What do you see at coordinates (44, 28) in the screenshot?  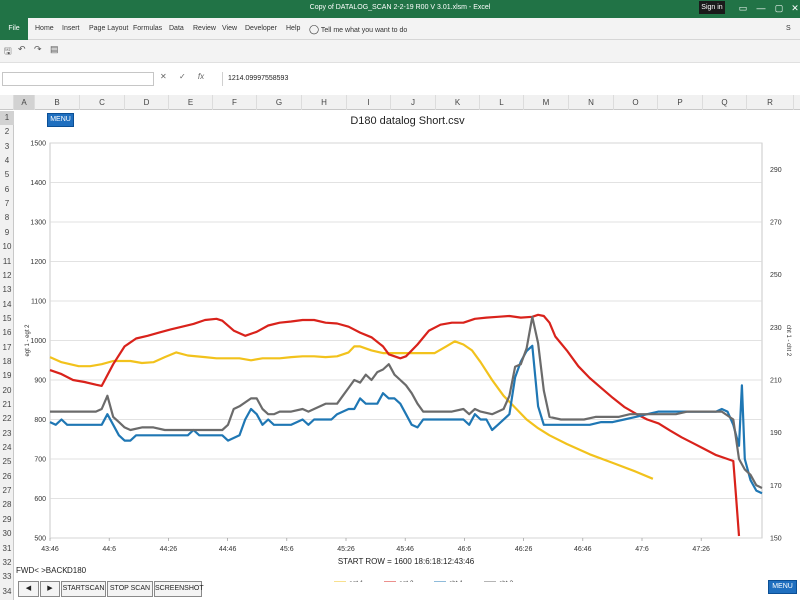 I see `tab-home: Home` at bounding box center [44, 28].